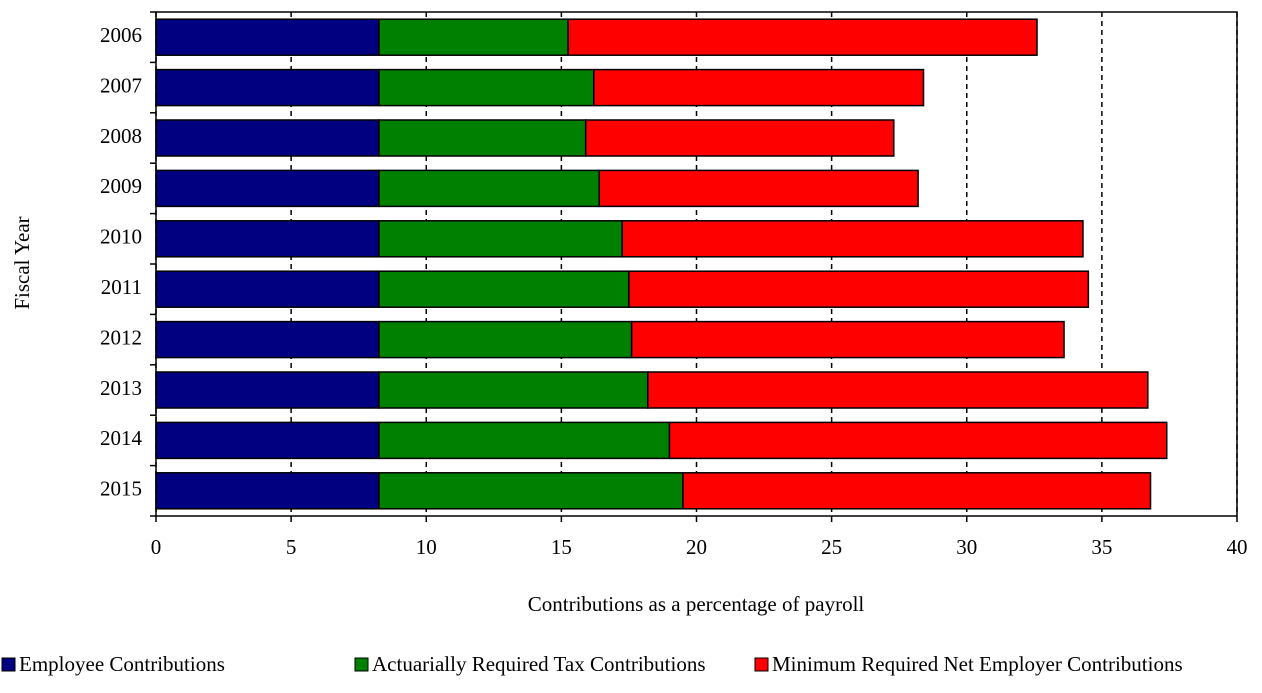 The image size is (1262, 693). Describe the element at coordinates (121, 388) in the screenshot. I see `y-tick-label: 2013` at that location.